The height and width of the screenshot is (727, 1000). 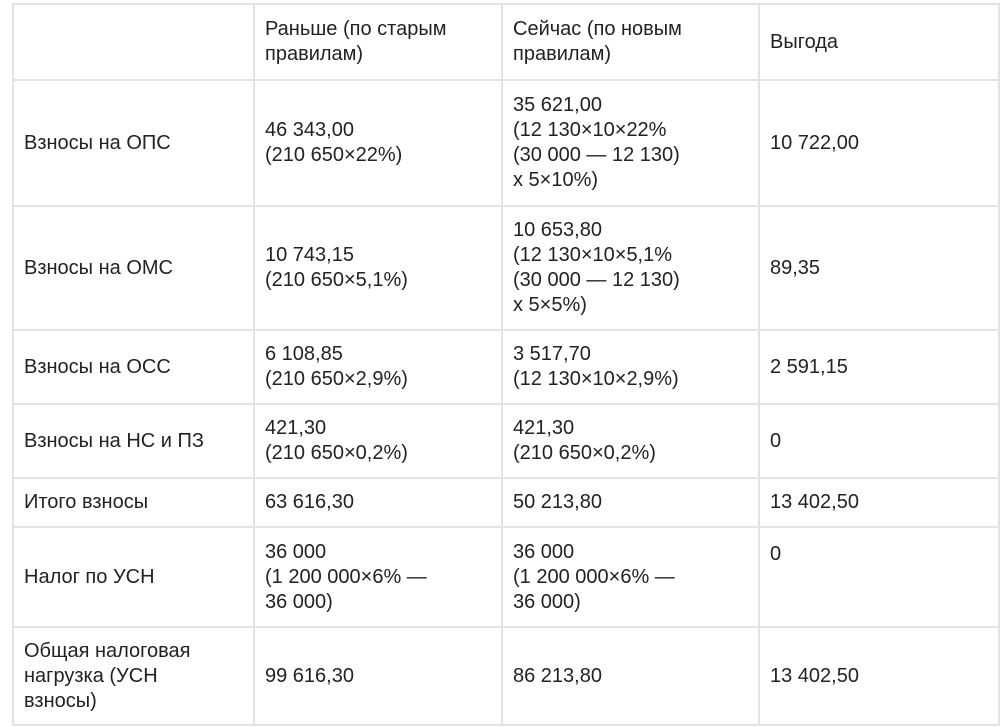 What do you see at coordinates (378, 268) in the screenshot?
I see `row-old-value: 10 743,15 (210 650×5,1%)` at bounding box center [378, 268].